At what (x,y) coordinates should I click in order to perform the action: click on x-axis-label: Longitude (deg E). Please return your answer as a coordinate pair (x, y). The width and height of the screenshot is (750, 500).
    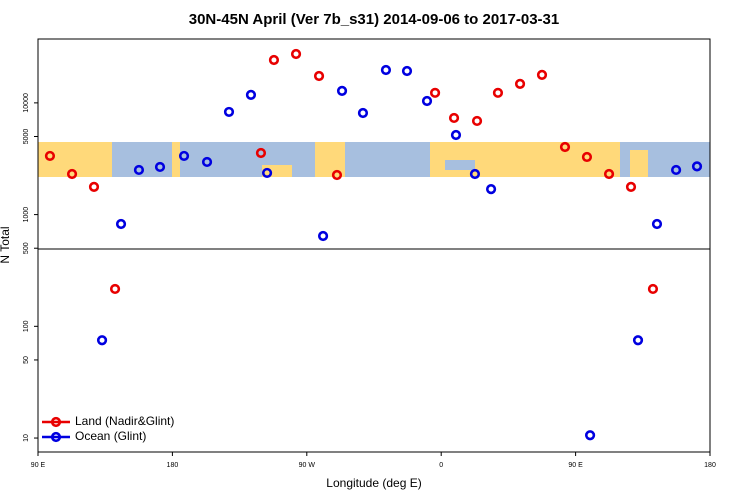
    Looking at the image, I should click on (373, 483).